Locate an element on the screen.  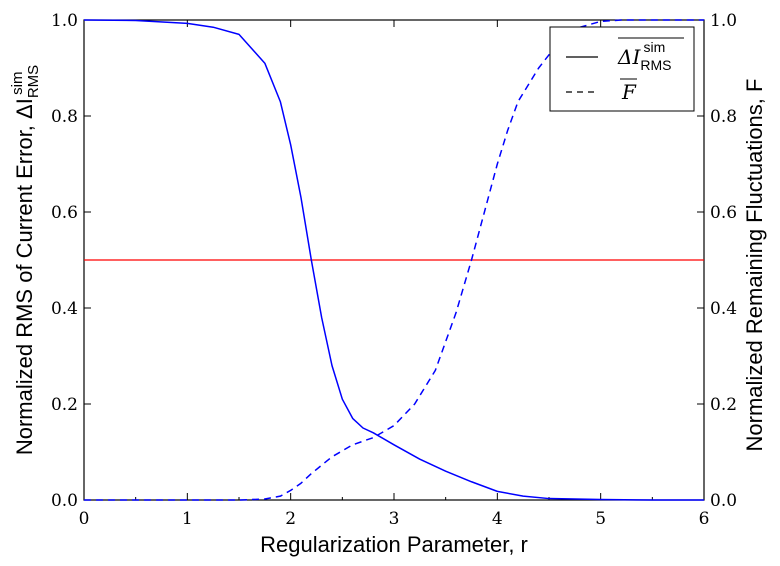
y-axis-label-right: Normalized Remaining Fluctuations, F is located at coordinates (754, 265).